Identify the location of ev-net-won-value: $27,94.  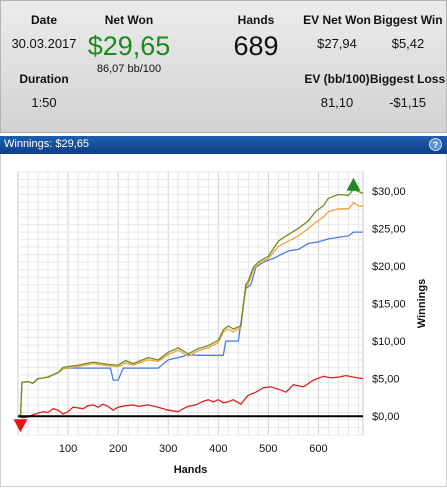
(337, 43).